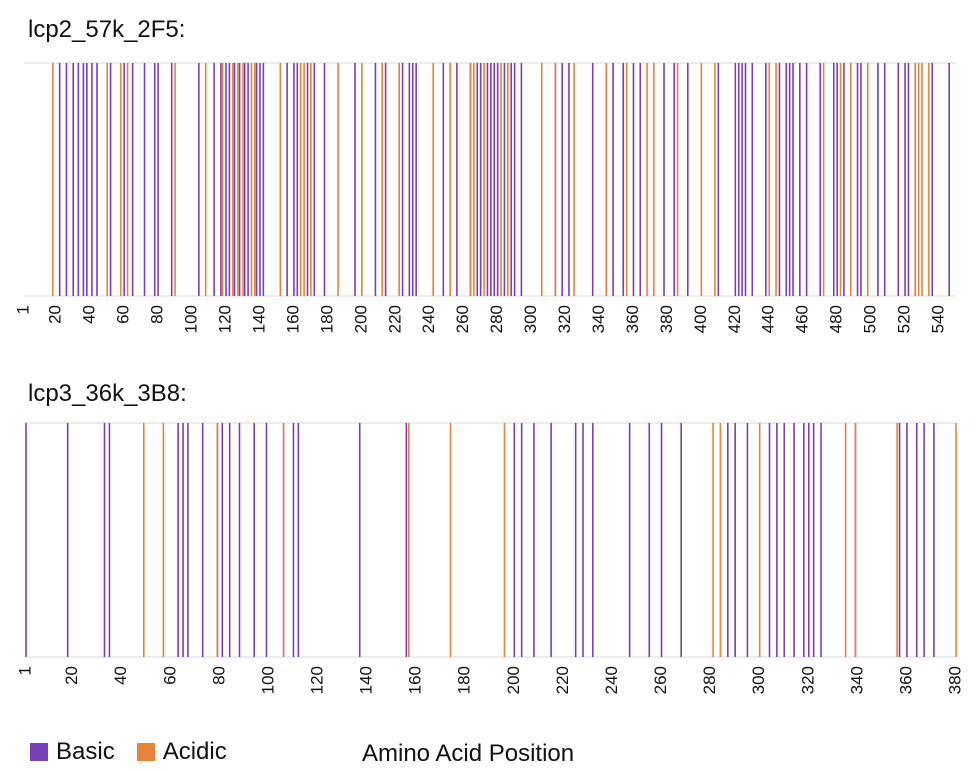  What do you see at coordinates (145, 752) in the screenshot?
I see `legend-swatch-acidic` at bounding box center [145, 752].